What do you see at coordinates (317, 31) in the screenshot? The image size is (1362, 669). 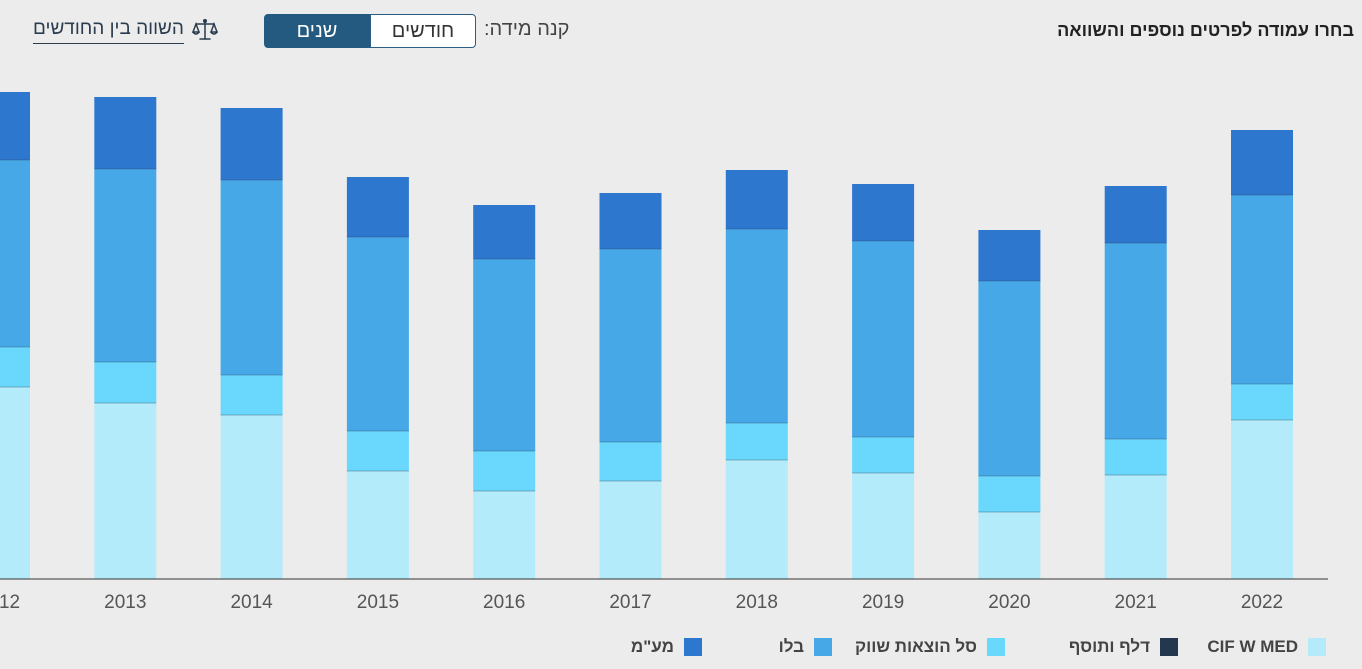 I see `years-toggle-button: שנים` at bounding box center [317, 31].